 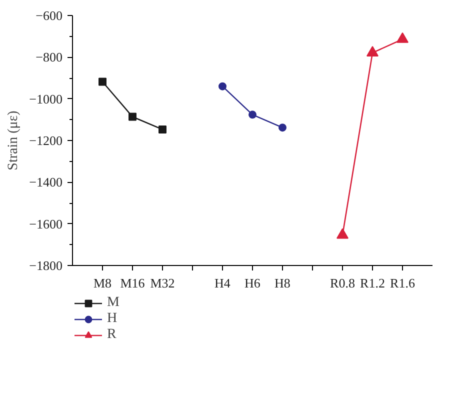 What do you see at coordinates (49, 15) in the screenshot?
I see `y-tick-label: −600` at bounding box center [49, 15].